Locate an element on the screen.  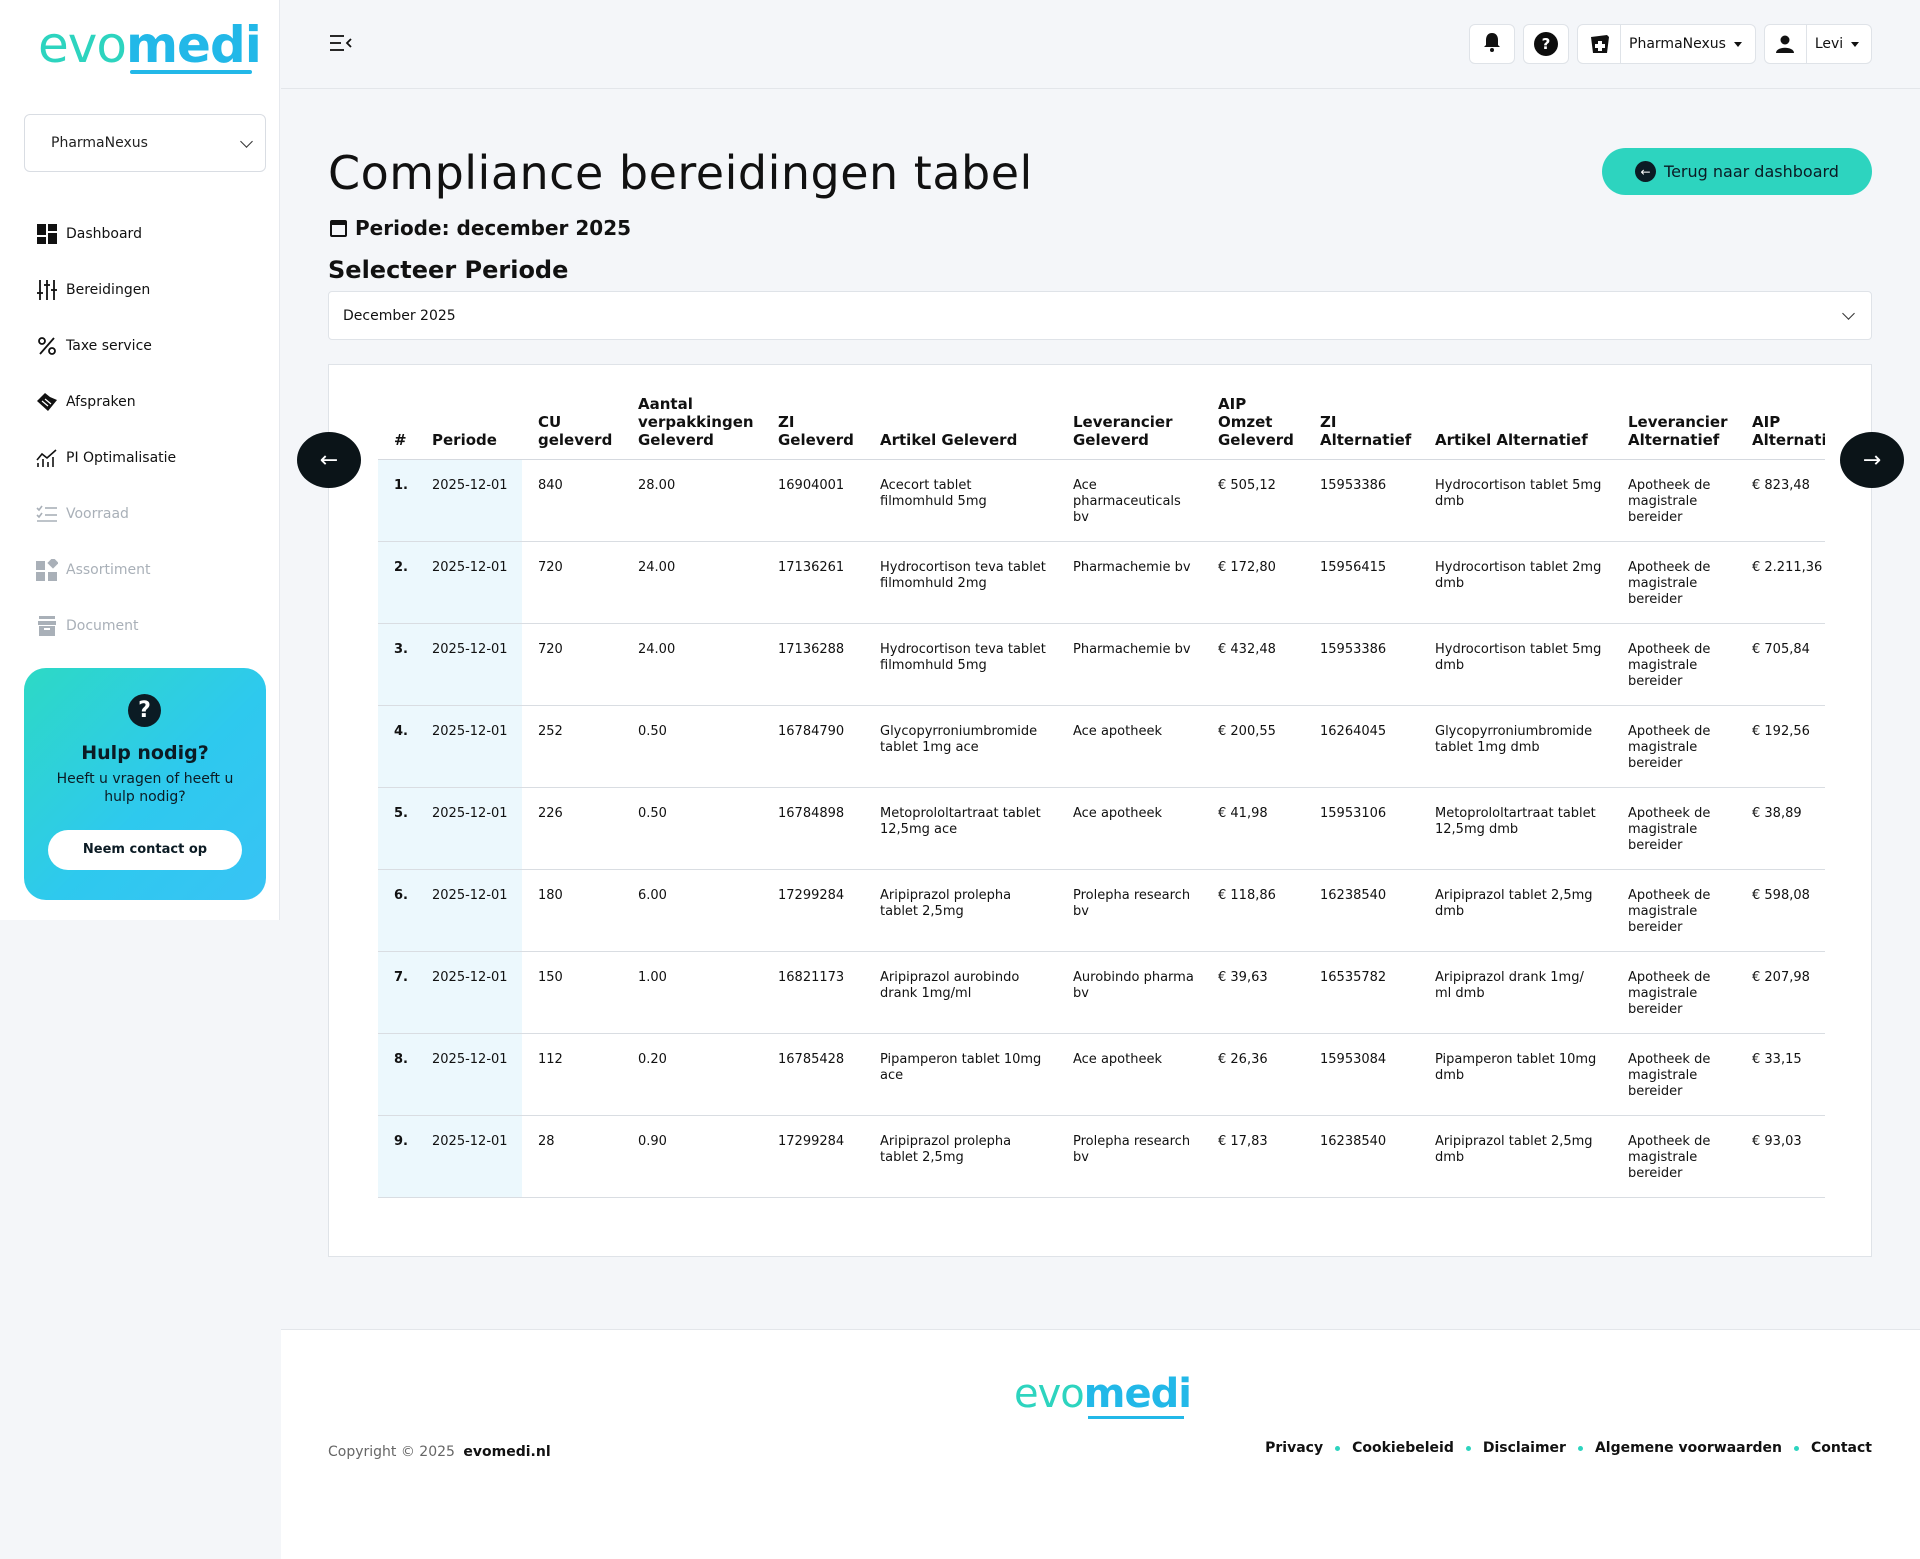
table-cell: 15953106 is located at coordinates (1361, 828).